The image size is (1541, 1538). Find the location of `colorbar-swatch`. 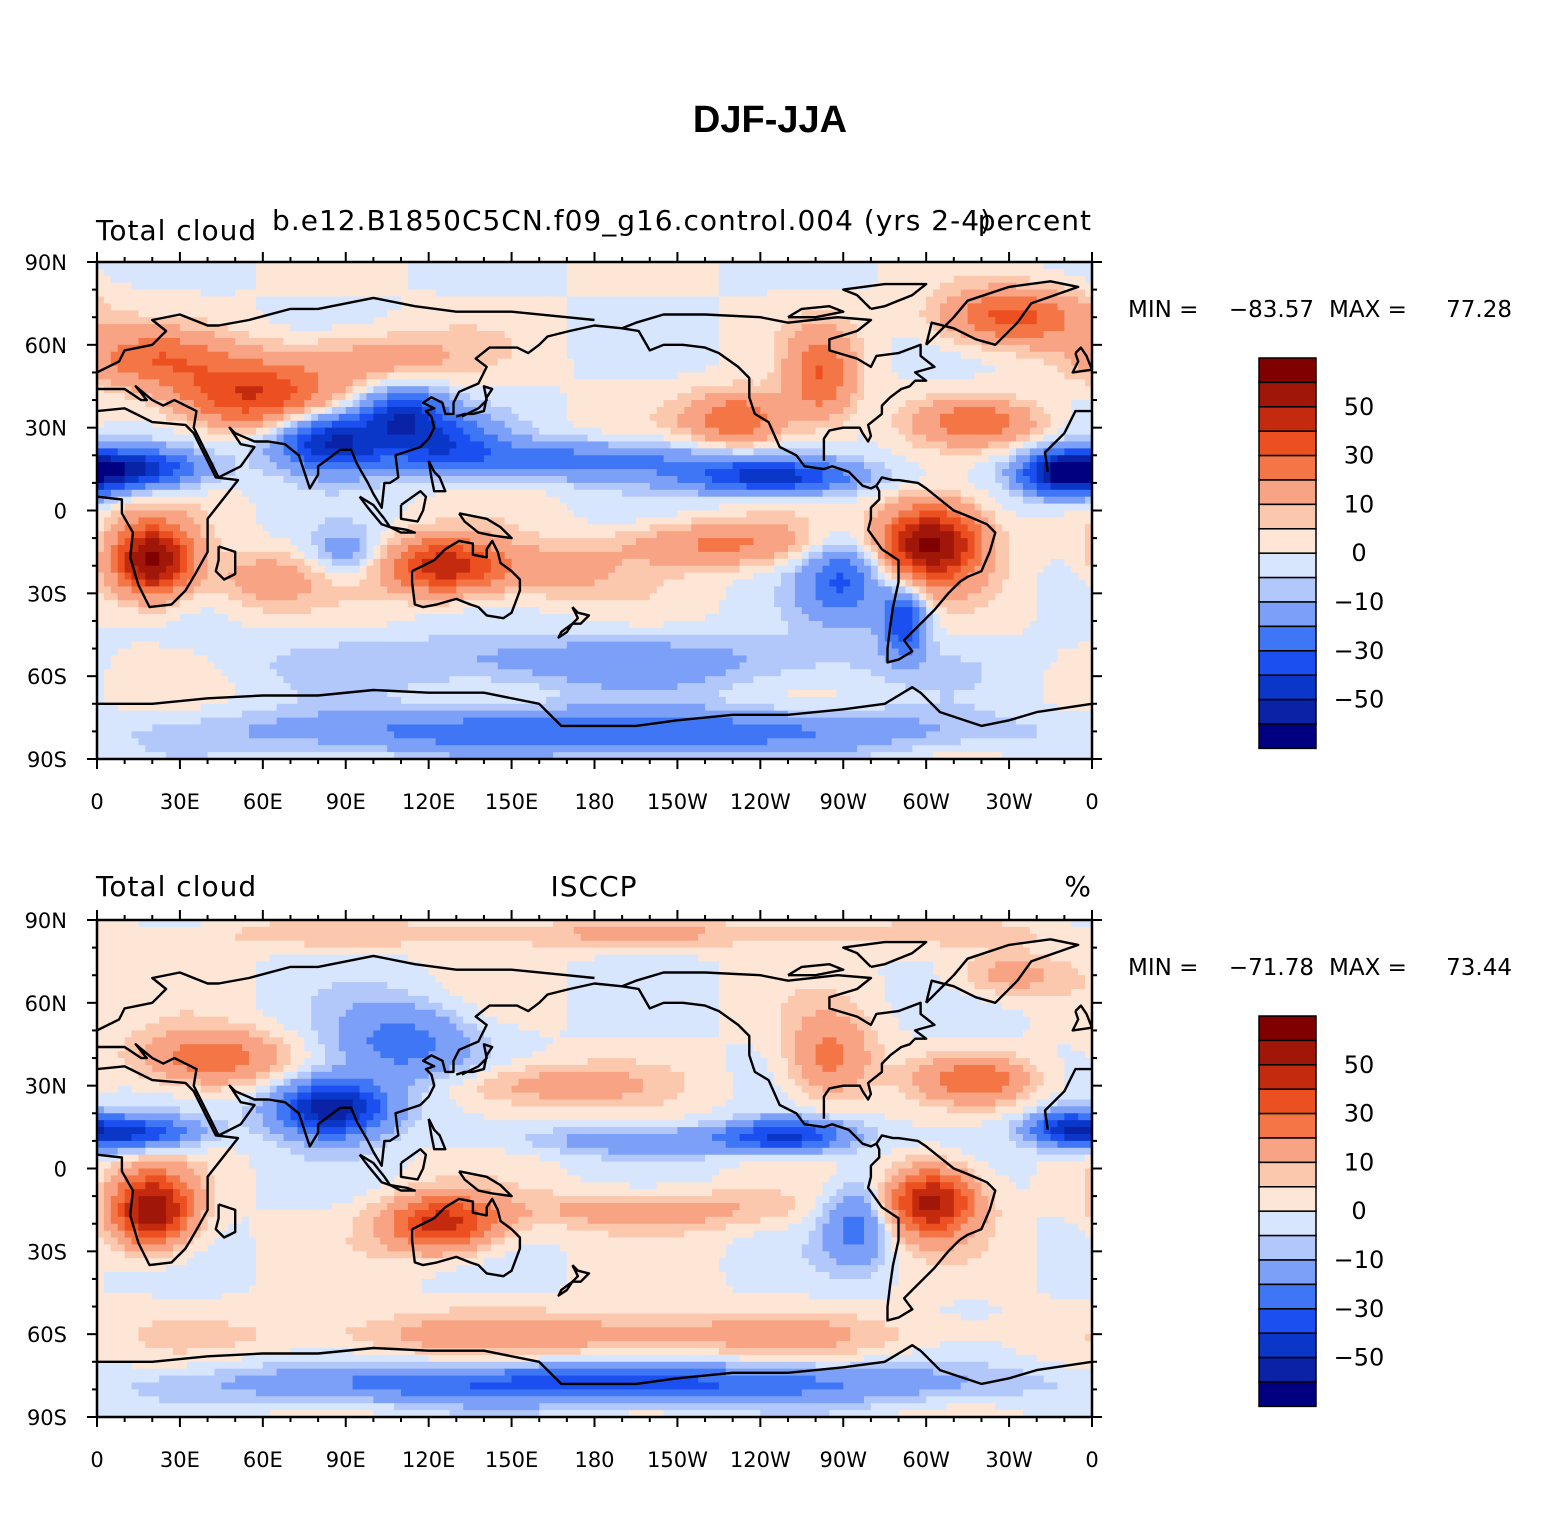

colorbar-swatch is located at coordinates (1287, 565).